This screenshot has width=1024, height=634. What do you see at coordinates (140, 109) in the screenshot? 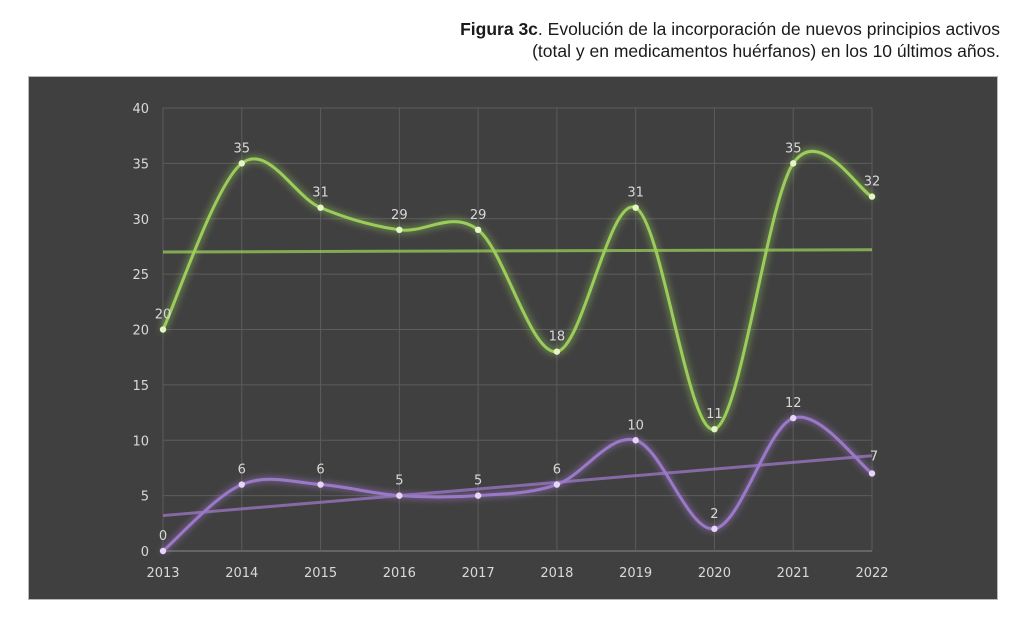
I see `y-tick-label: 40` at bounding box center [140, 109].